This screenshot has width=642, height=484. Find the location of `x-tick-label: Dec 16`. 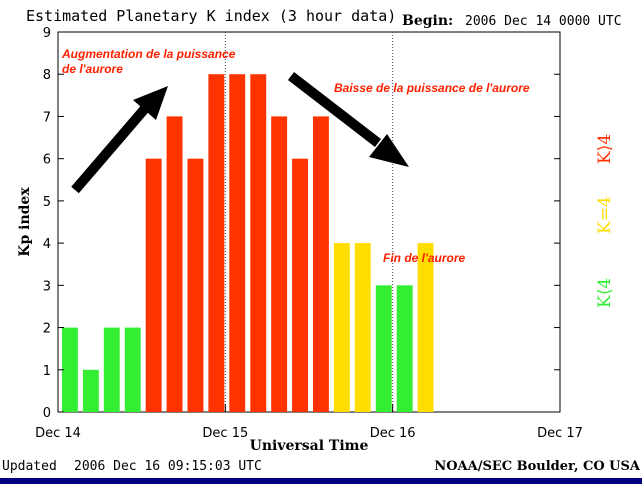

x-tick-label: Dec 16 is located at coordinates (393, 433).